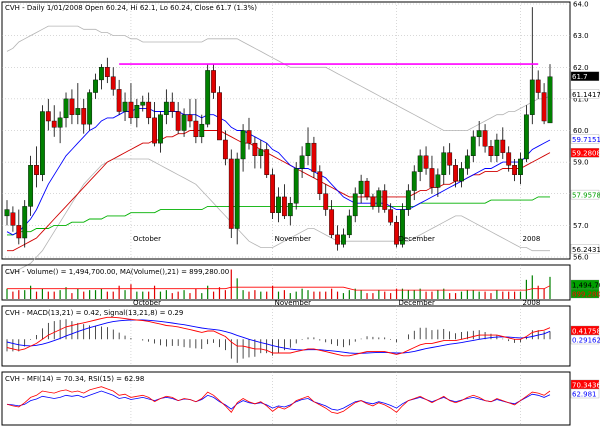 This screenshot has height=432, width=600. Describe the element at coordinates (581, 99) in the screenshot. I see `price-tick-label: 61.0` at that location.